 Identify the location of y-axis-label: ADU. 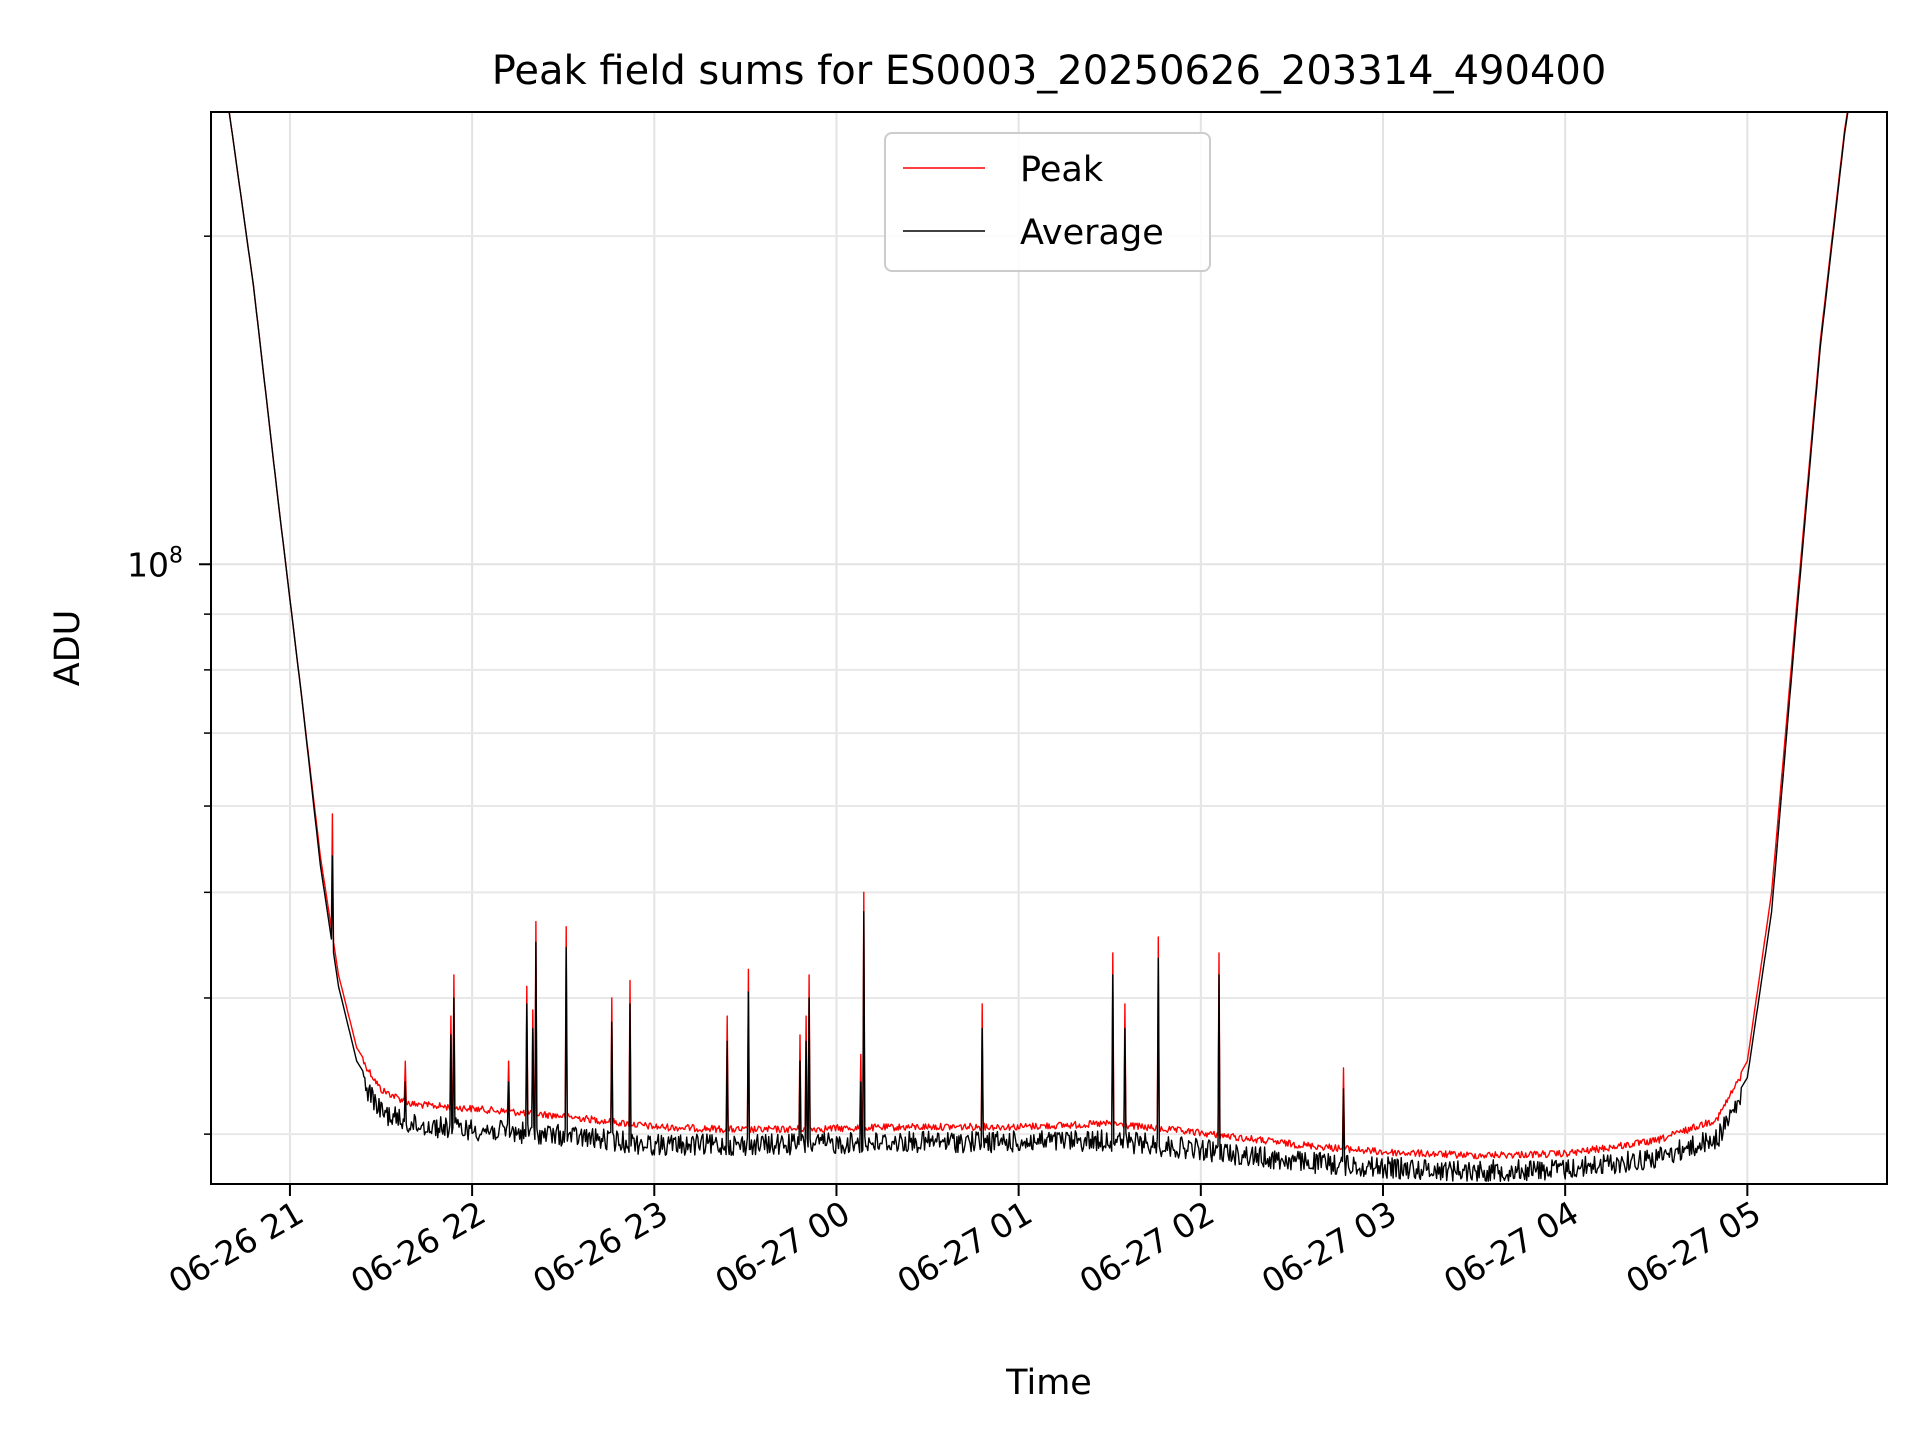
(68, 648).